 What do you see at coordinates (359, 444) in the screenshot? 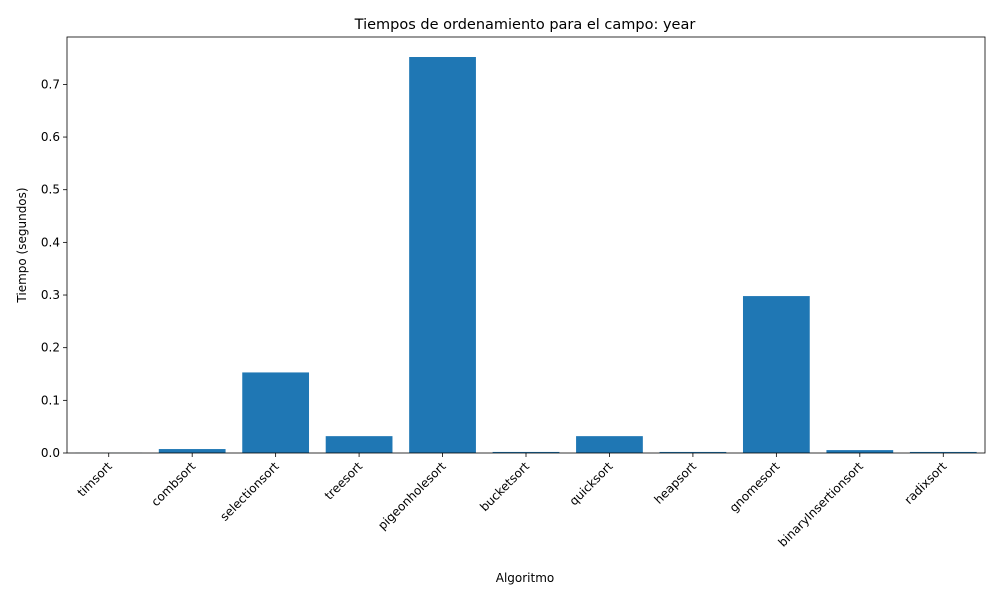
I see `bar-treesort` at bounding box center [359, 444].